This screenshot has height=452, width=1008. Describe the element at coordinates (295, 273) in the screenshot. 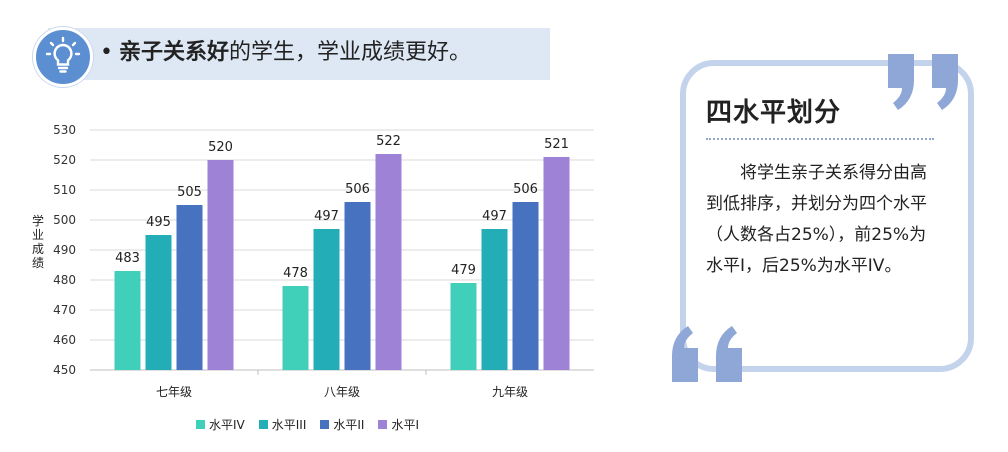

I see `data-label: 478` at that location.